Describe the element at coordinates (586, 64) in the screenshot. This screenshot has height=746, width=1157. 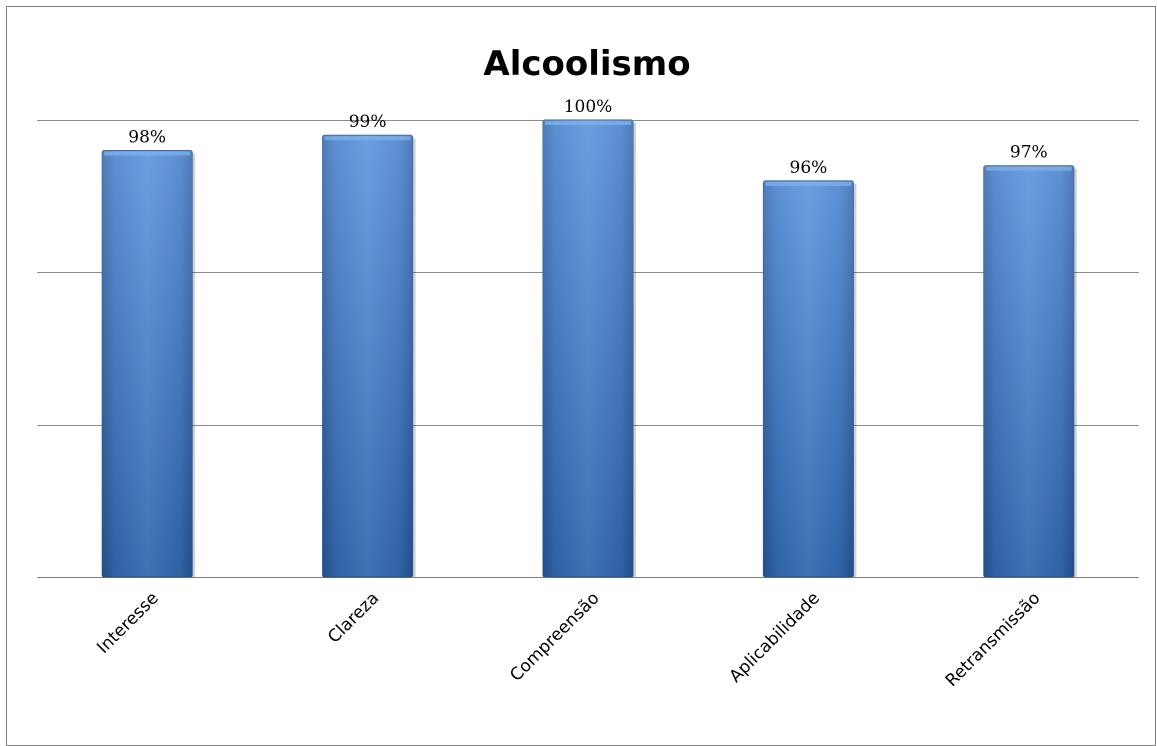
I see `chart-title: Alcoolismo` at that location.